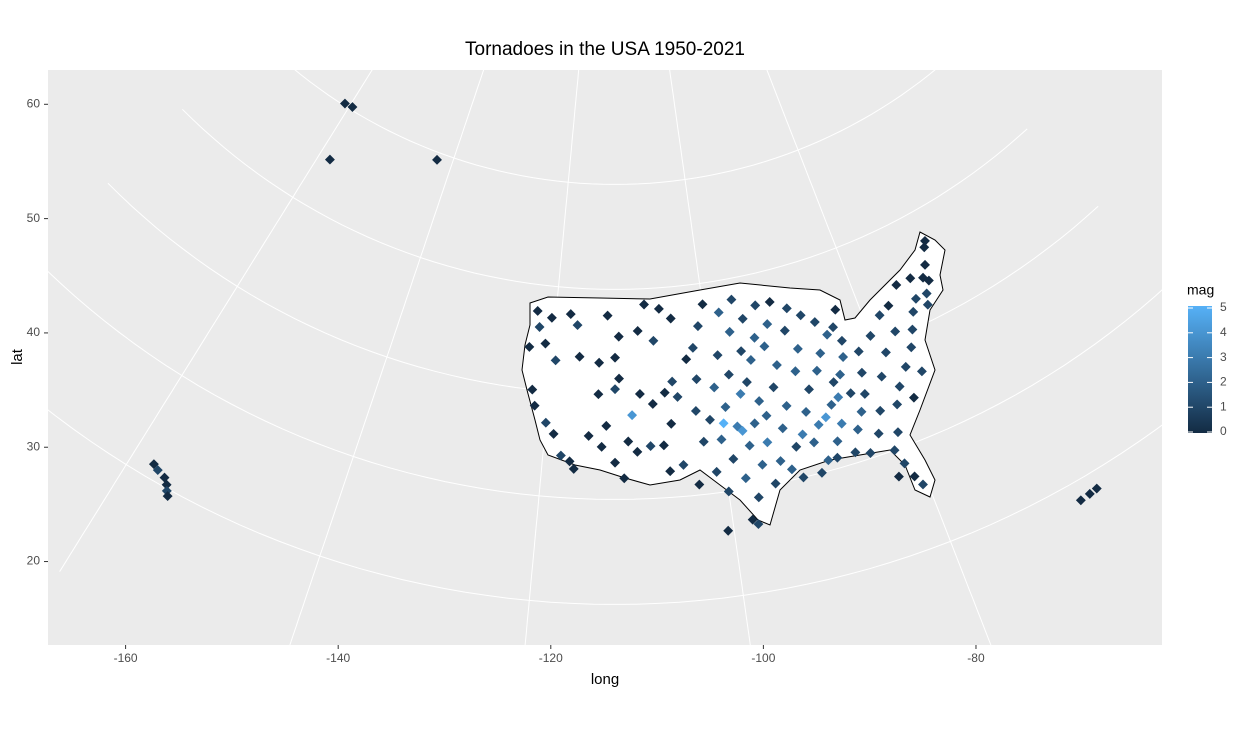 The width and height of the screenshot is (1245, 729). What do you see at coordinates (605, 49) in the screenshot?
I see `chart-title: Tornadoes in the USA 1950-2021` at bounding box center [605, 49].